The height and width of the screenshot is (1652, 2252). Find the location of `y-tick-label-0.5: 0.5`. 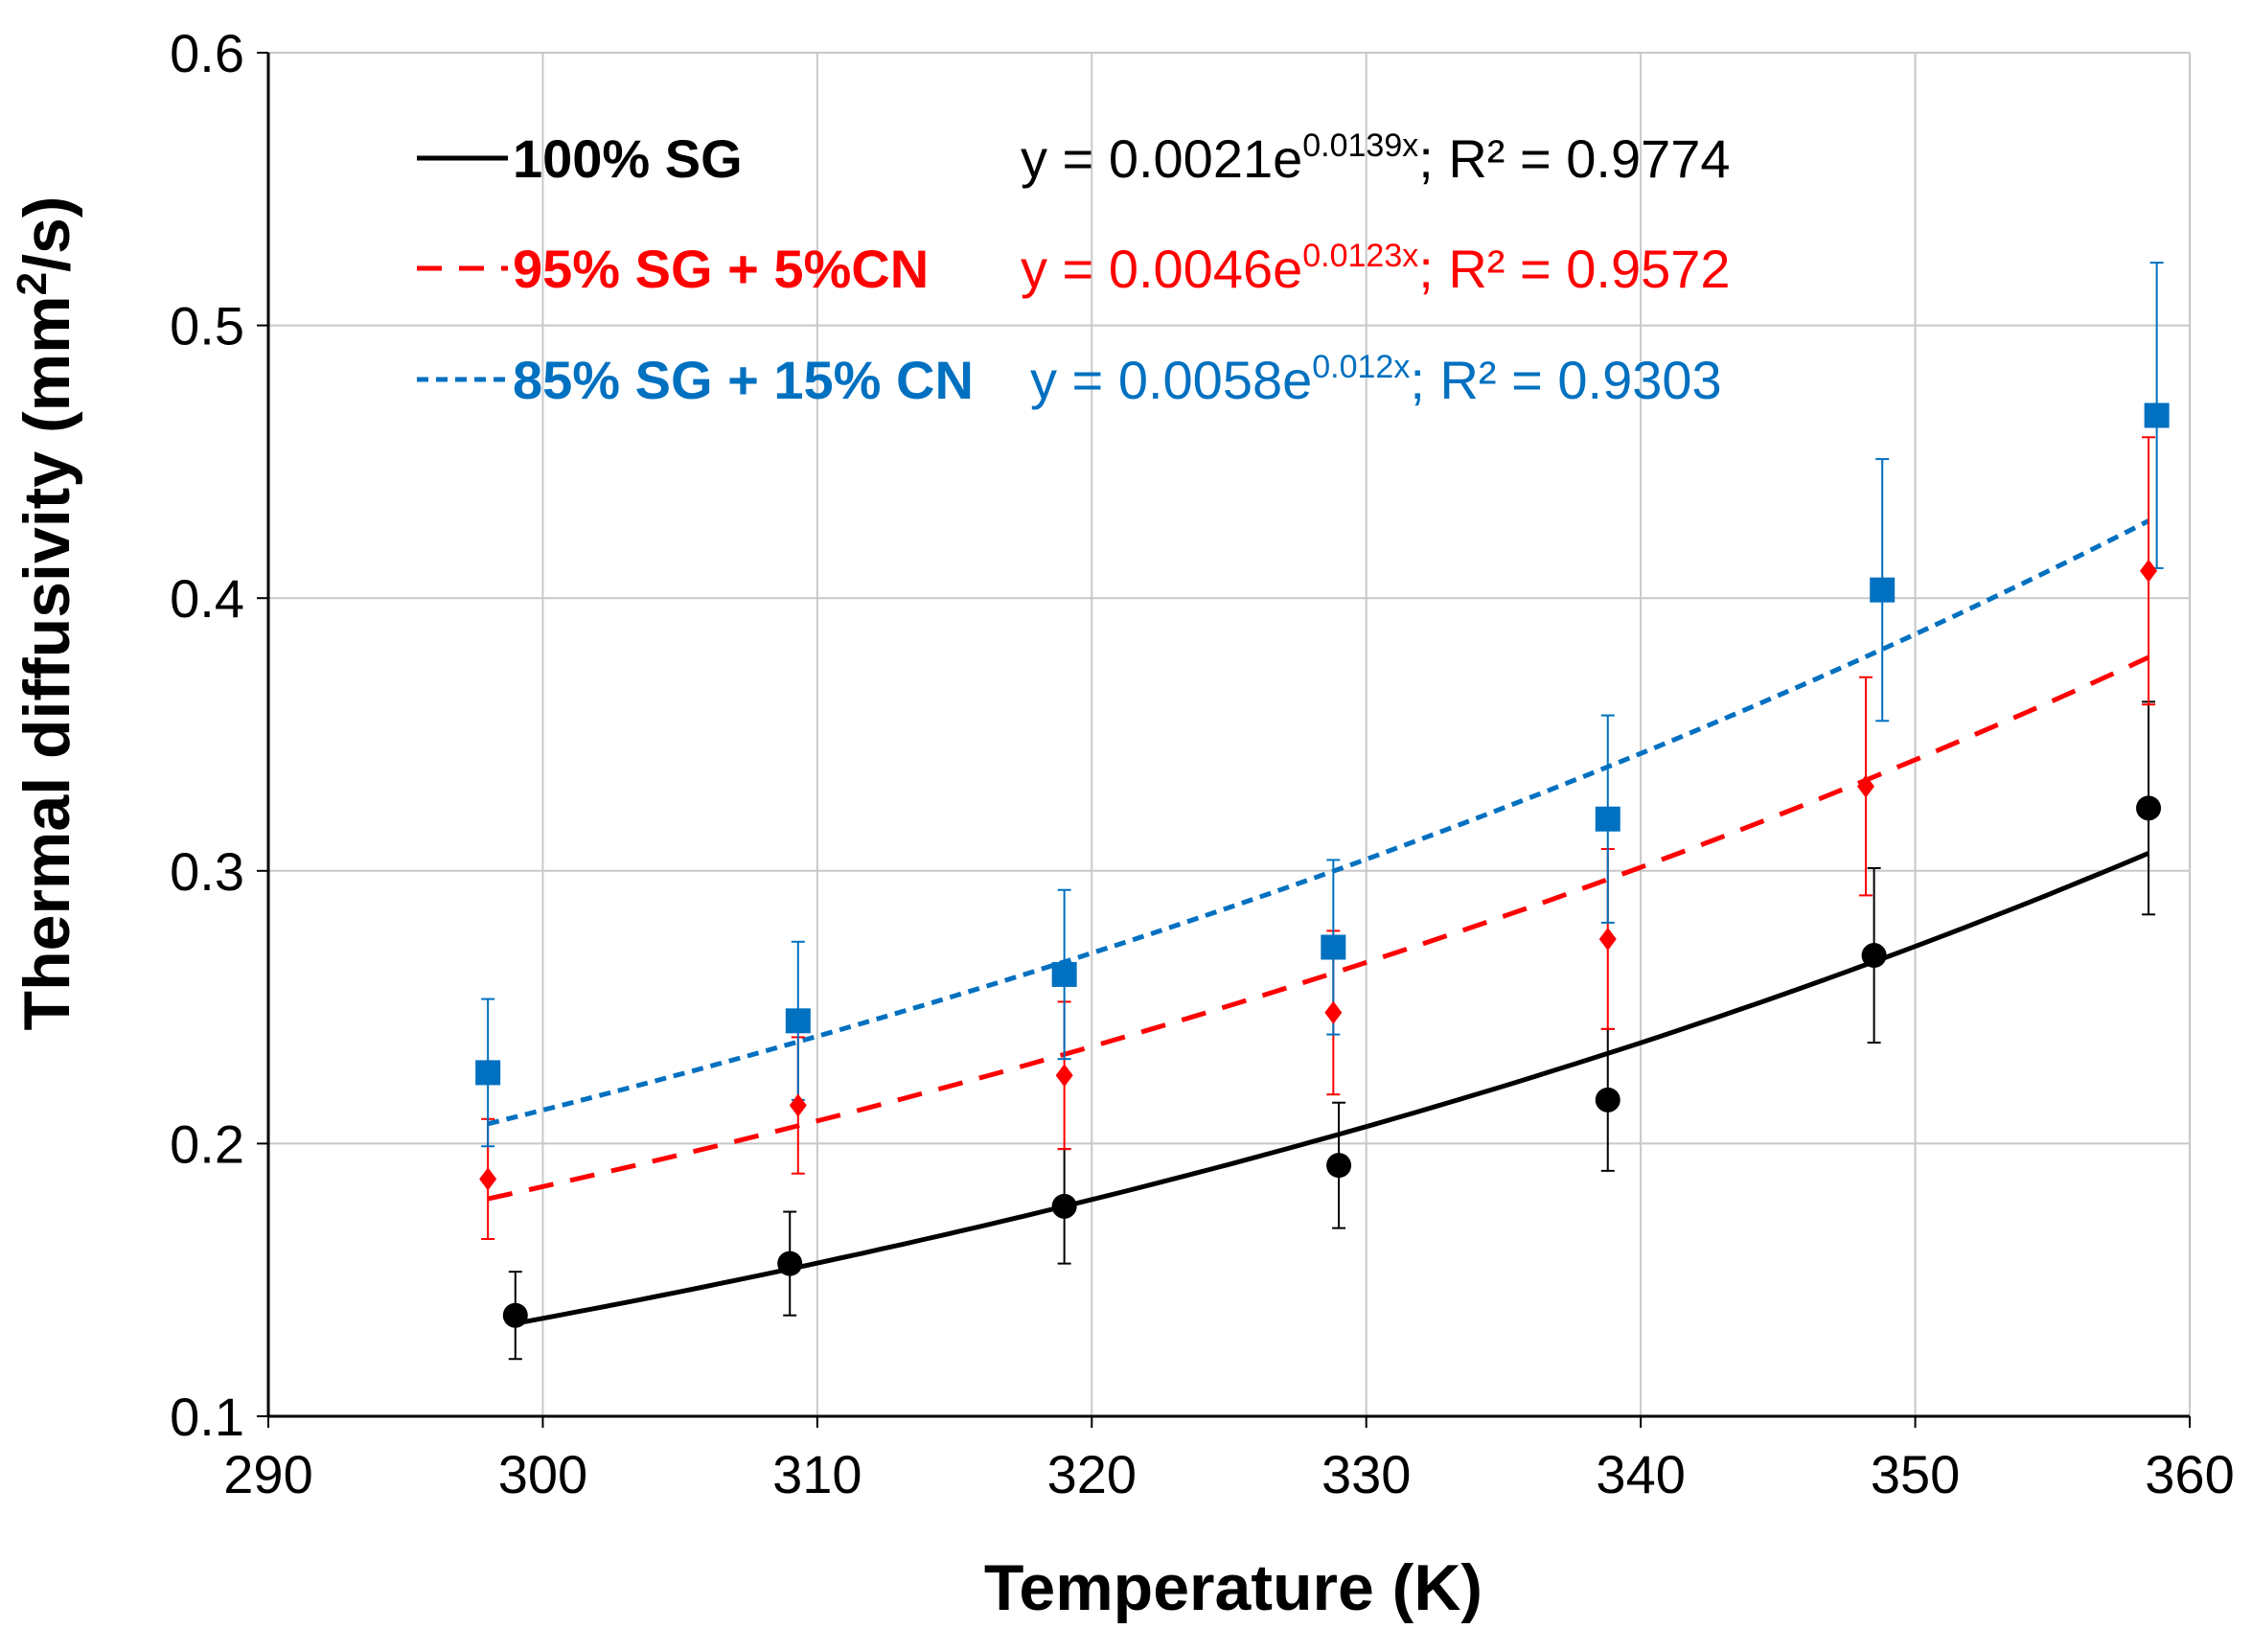

y-tick-label-0.5: 0.5 is located at coordinates (207, 326).